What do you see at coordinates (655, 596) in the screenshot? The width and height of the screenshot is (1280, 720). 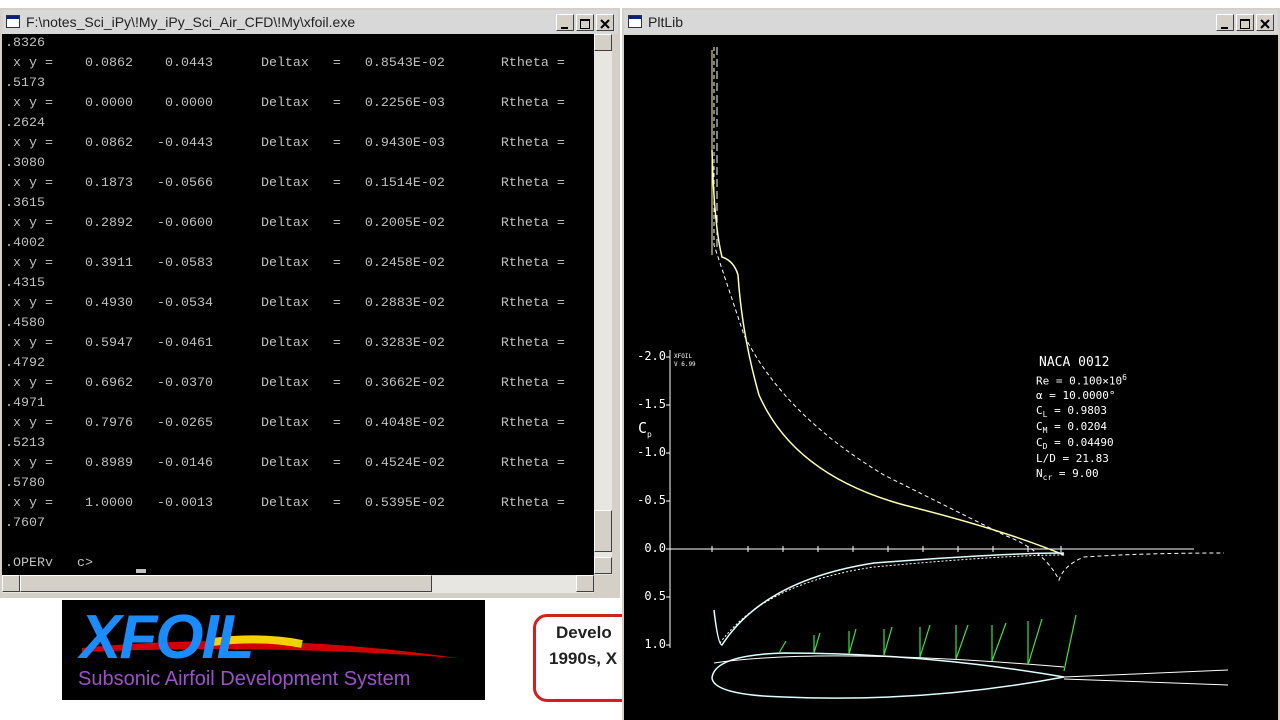 I see `y-tick-label: 0.5` at bounding box center [655, 596].